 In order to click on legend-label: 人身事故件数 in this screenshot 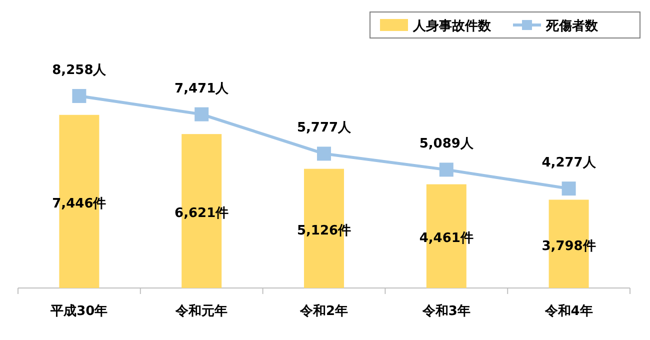, I will do `click(452, 26)`.